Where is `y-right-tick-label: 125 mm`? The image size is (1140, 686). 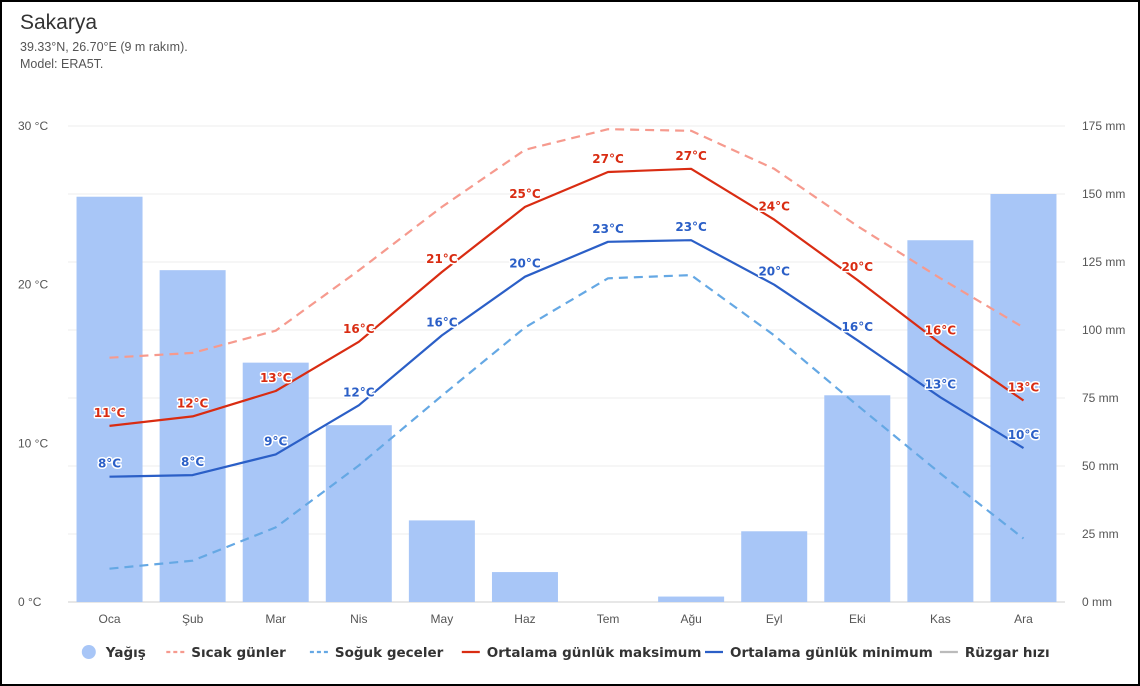
y-right-tick-label: 125 mm is located at coordinates (1103, 262).